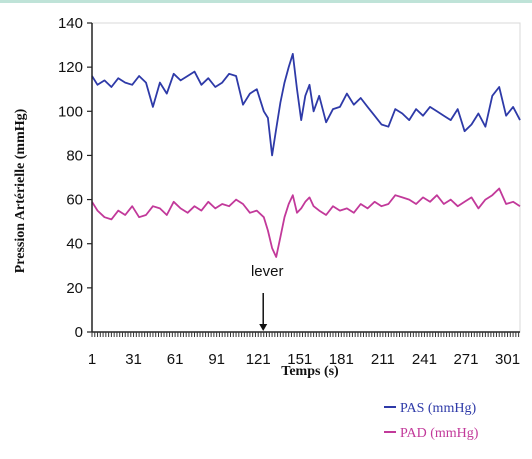 The height and width of the screenshot is (459, 532). I want to click on x-tick-label: 241, so click(424, 359).